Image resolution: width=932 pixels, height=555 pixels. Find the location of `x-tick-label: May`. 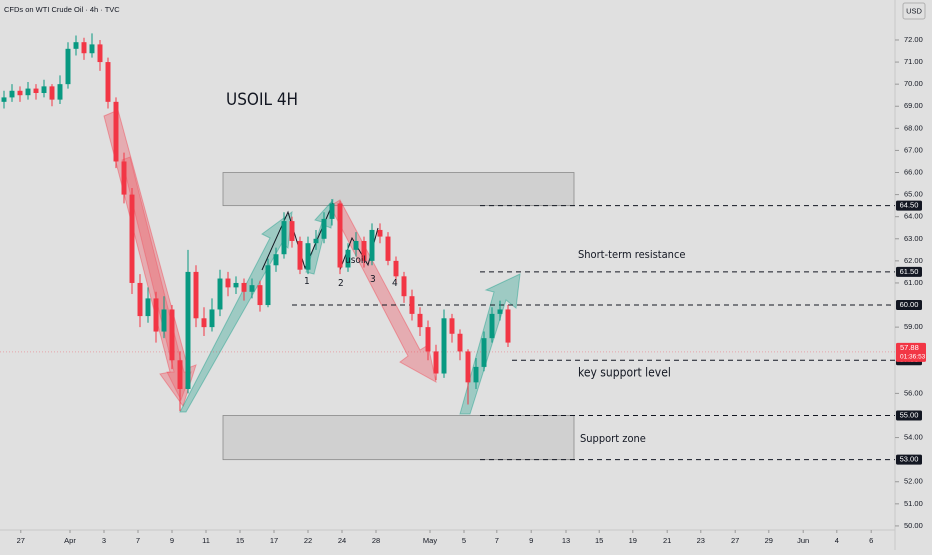

x-tick-label: May is located at coordinates (430, 540).